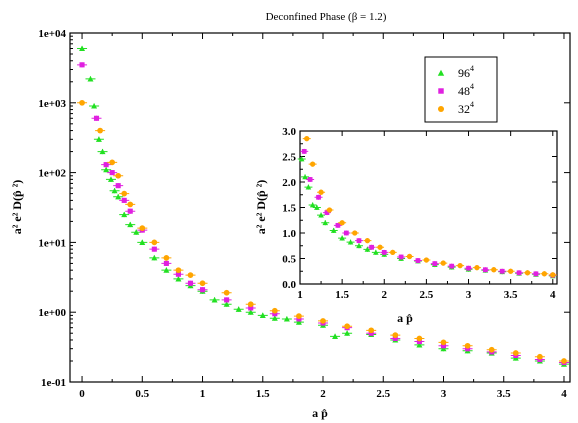 The image size is (578, 423). What do you see at coordinates (142, 394) in the screenshot?
I see `x-tick-label: 0.5` at bounding box center [142, 394].